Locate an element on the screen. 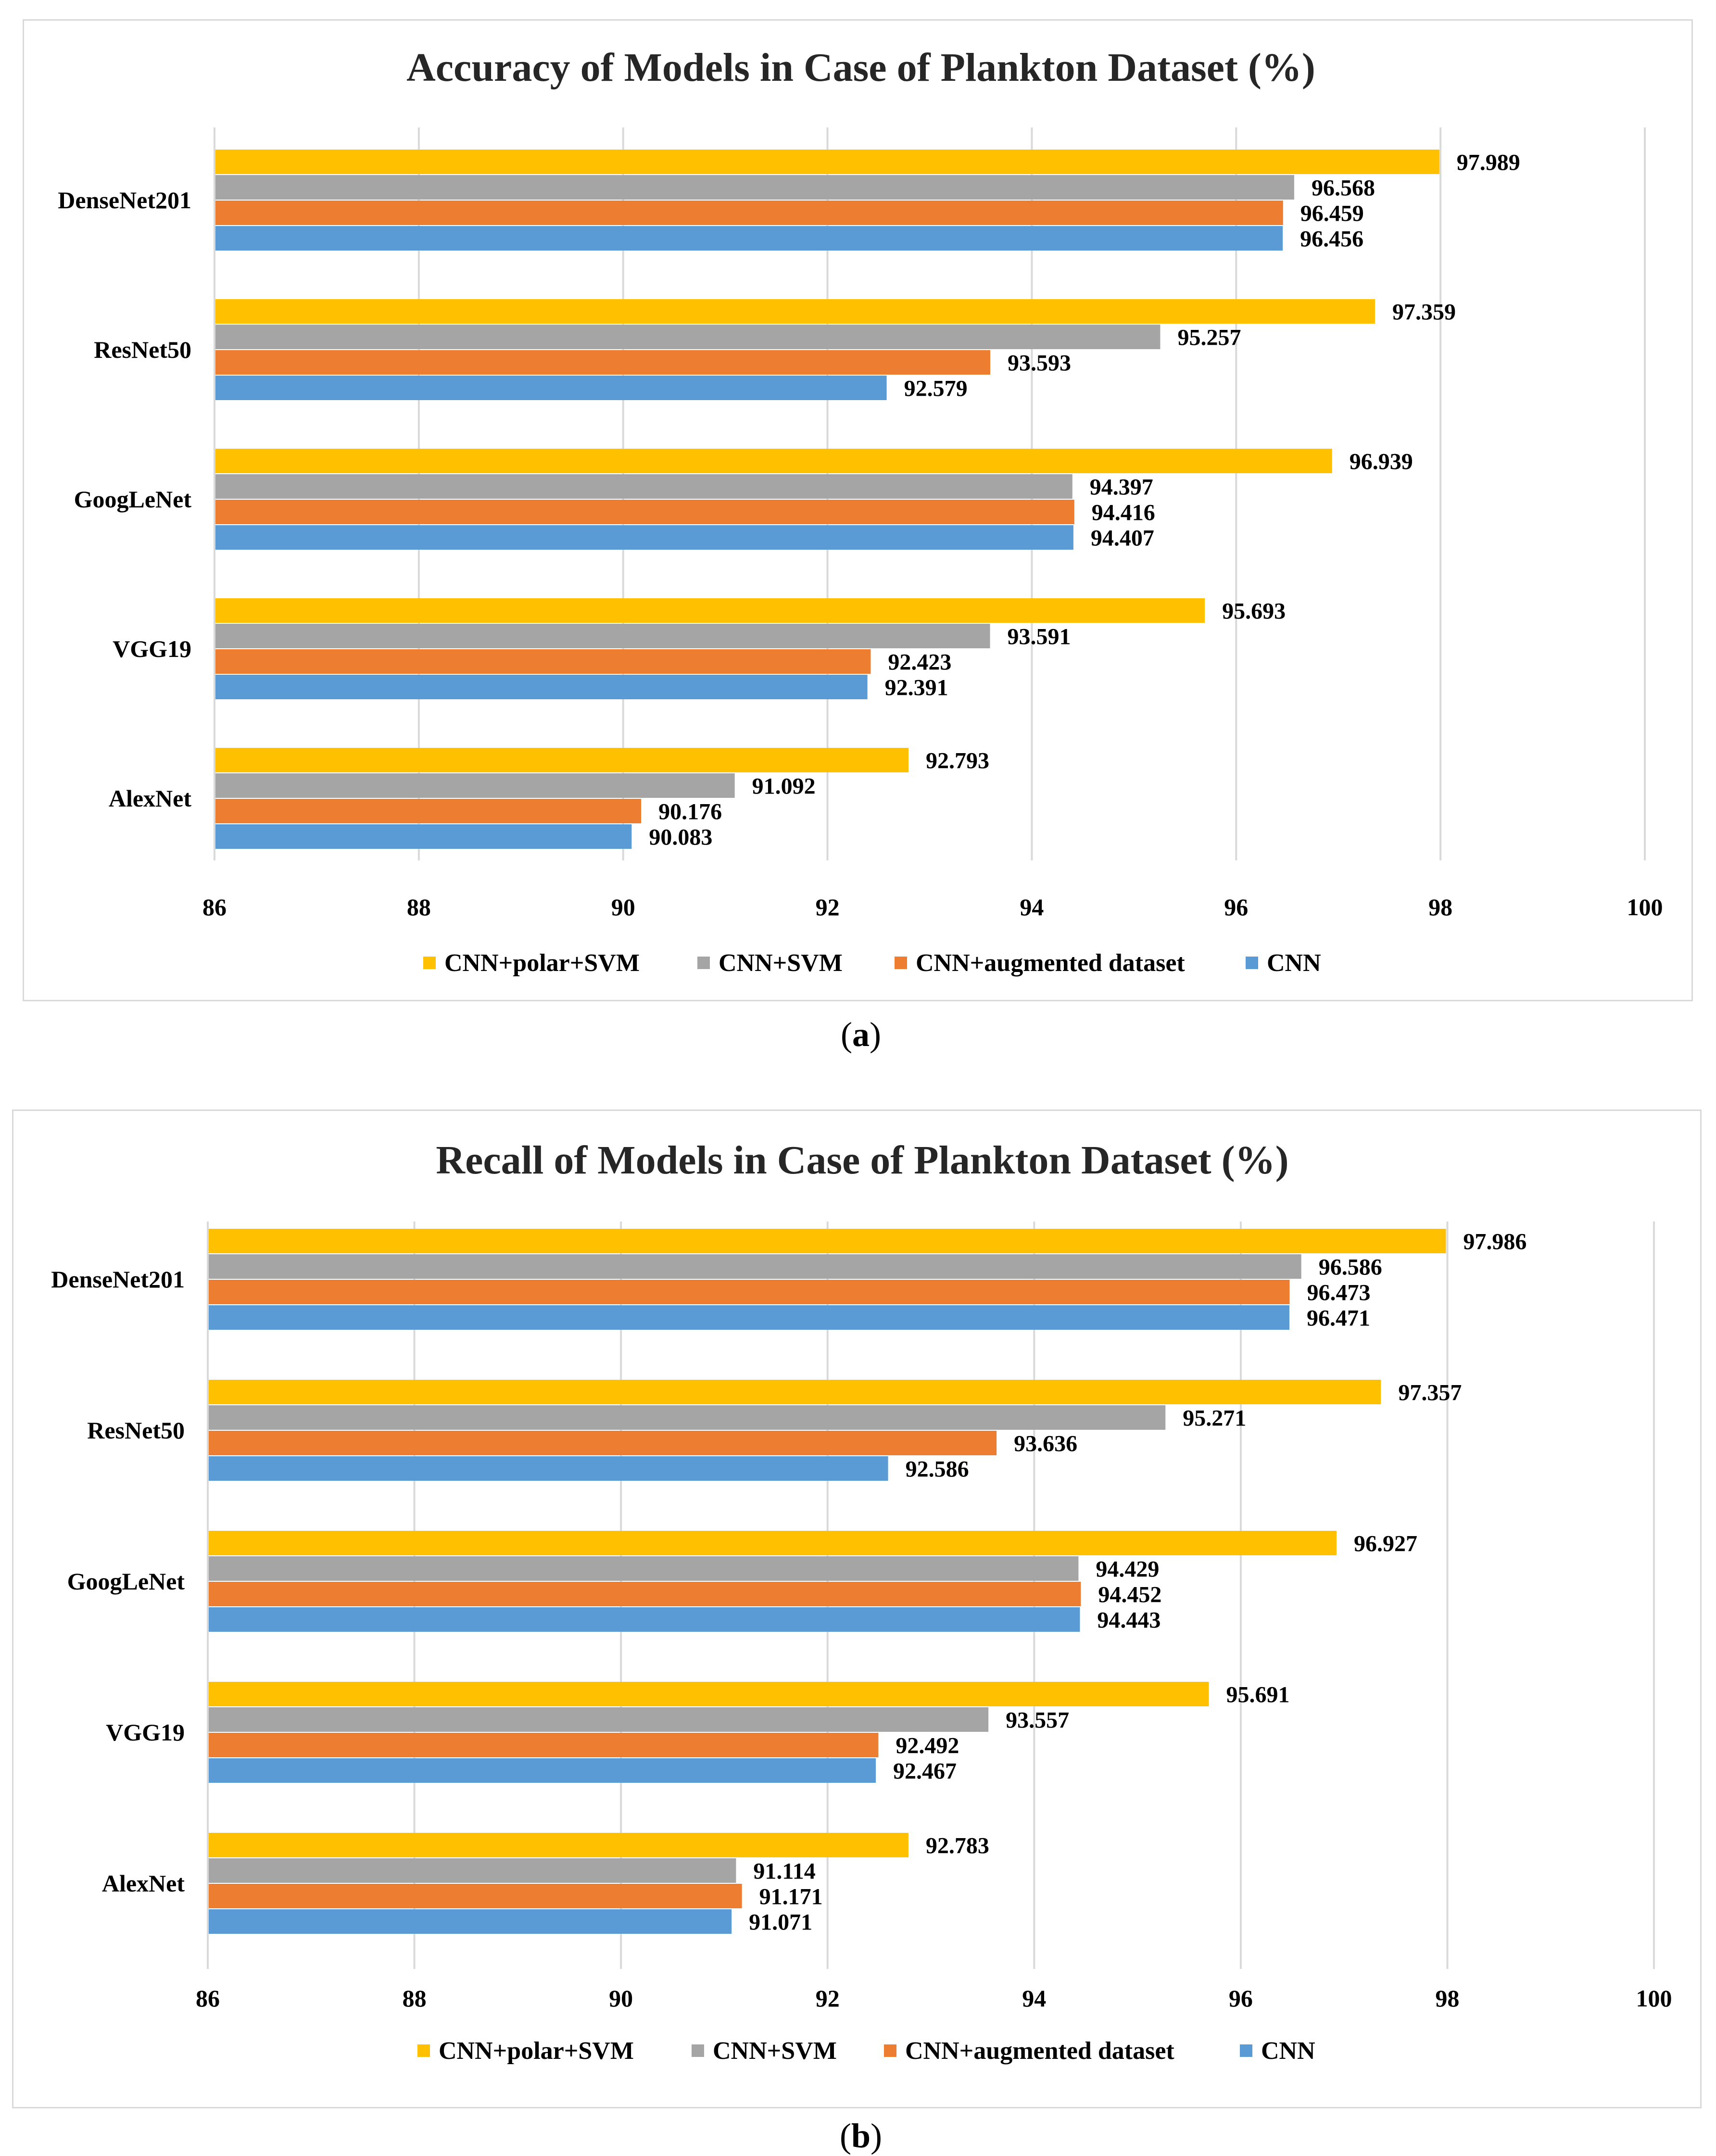  data-label: 95.693 is located at coordinates (1254, 611).